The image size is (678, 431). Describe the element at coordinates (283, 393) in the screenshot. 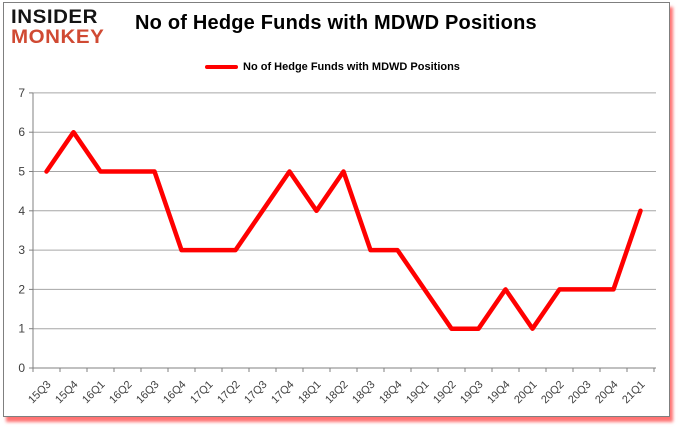

I see `x-tick-label: 17Q4` at that location.